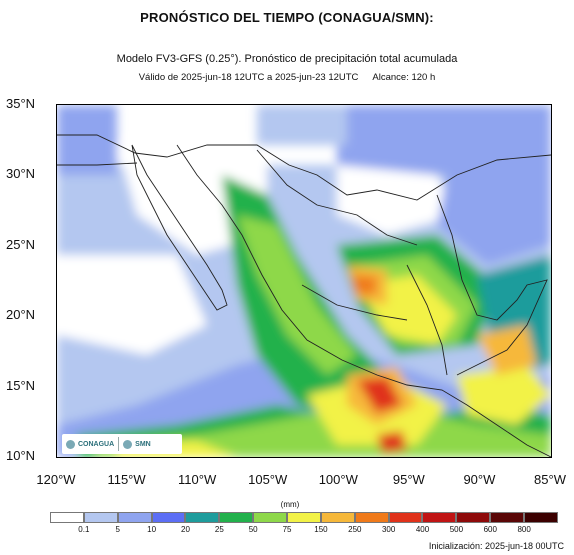 Image resolution: width=574 pixels, height=555 pixels. I want to click on colorbar-label-13: 800, so click(524, 529).